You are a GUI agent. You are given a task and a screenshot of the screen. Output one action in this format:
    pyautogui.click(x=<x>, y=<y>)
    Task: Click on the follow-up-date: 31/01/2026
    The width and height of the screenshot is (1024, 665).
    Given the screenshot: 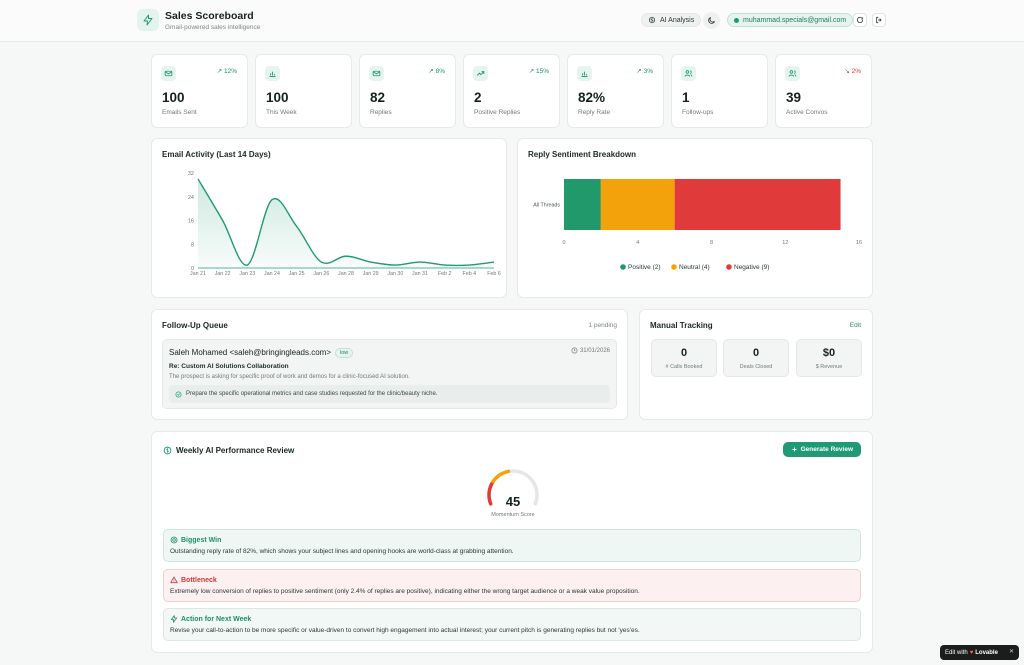 What is the action you would take?
    pyautogui.click(x=590, y=350)
    